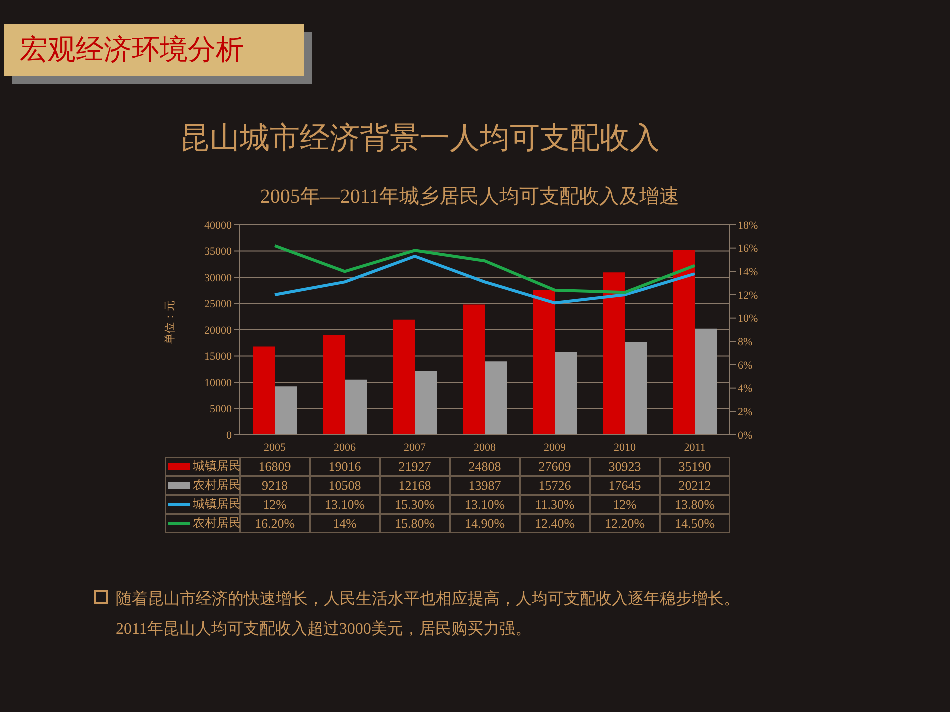 This screenshot has height=712, width=950. Describe the element at coordinates (485, 485) in the screenshot. I see `data-label: 13987` at that location.